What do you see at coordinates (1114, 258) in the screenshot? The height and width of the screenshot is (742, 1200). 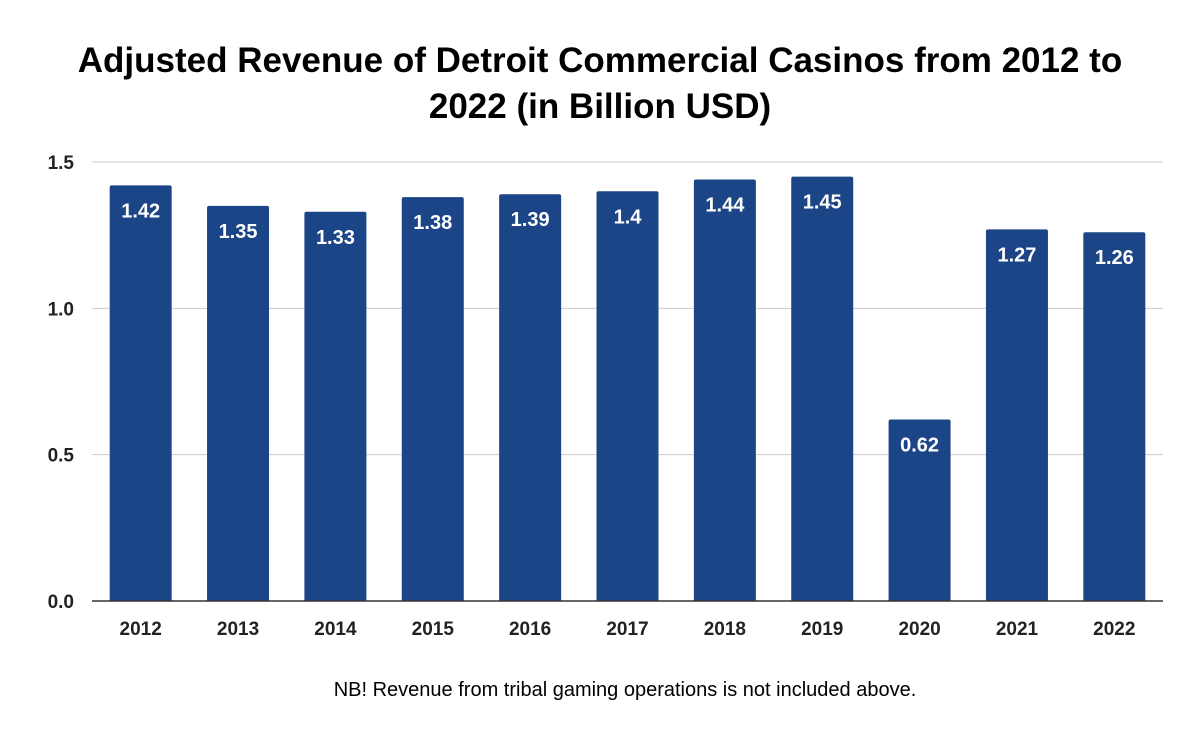 I see `data-label: 1.26` at bounding box center [1114, 258].